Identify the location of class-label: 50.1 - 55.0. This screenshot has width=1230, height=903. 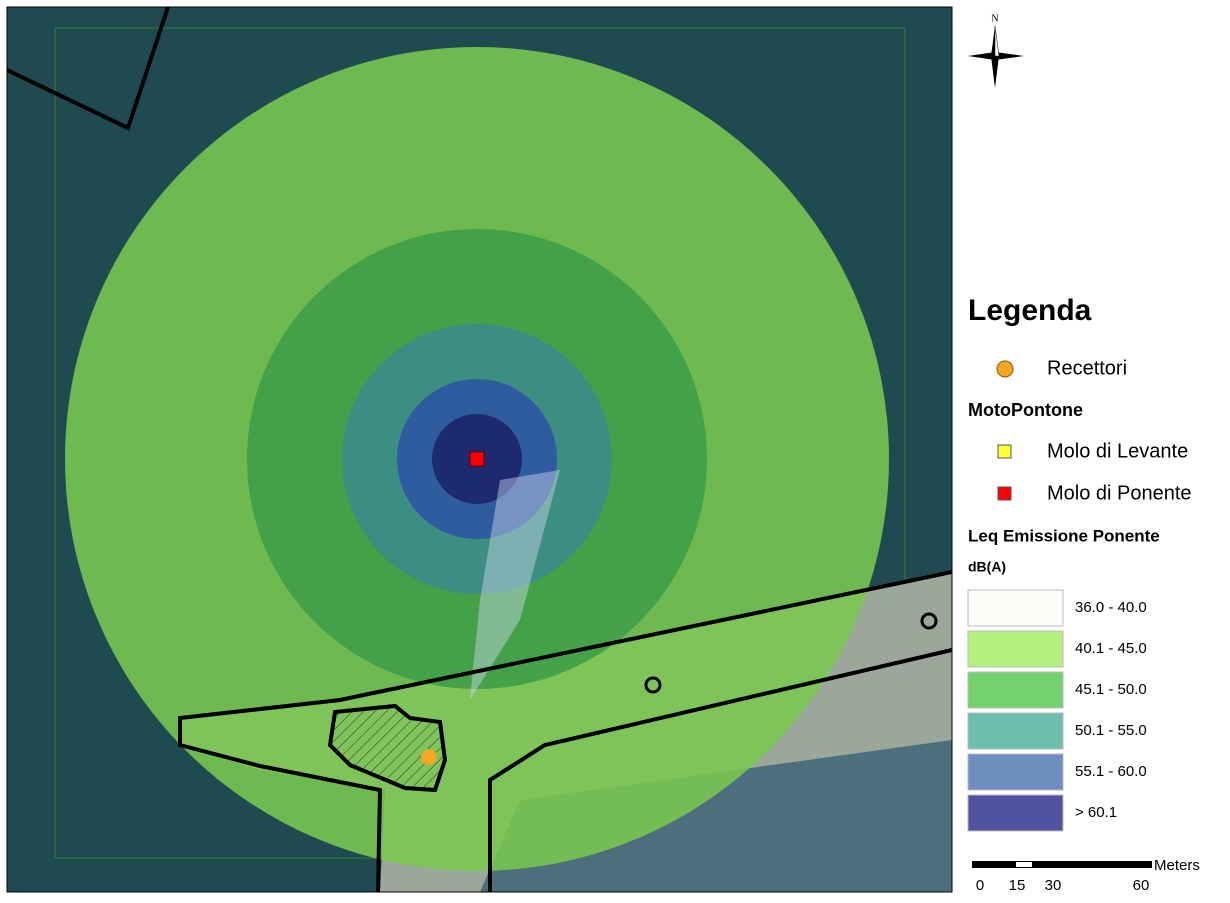
(1111, 730).